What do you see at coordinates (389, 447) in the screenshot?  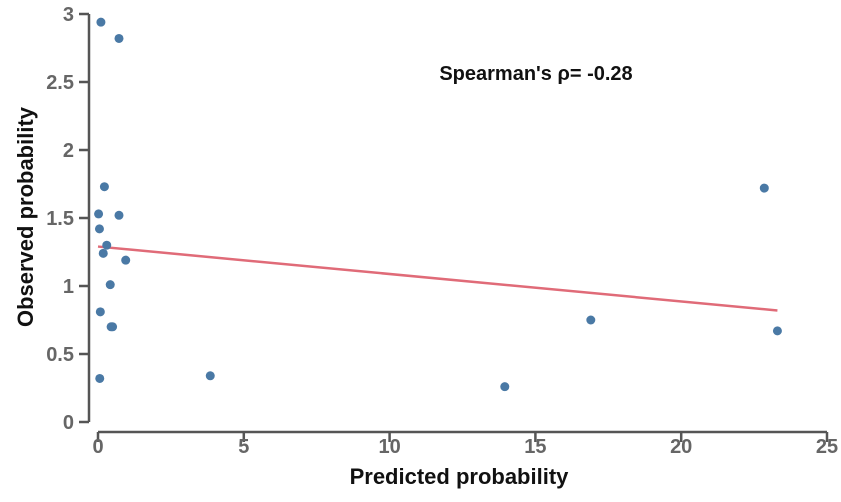 I see `x-tick-label: 10` at bounding box center [389, 447].